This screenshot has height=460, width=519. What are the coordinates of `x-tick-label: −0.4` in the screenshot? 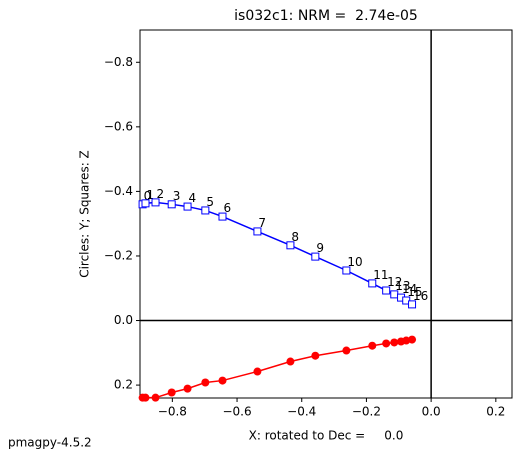 It's located at (301, 412).